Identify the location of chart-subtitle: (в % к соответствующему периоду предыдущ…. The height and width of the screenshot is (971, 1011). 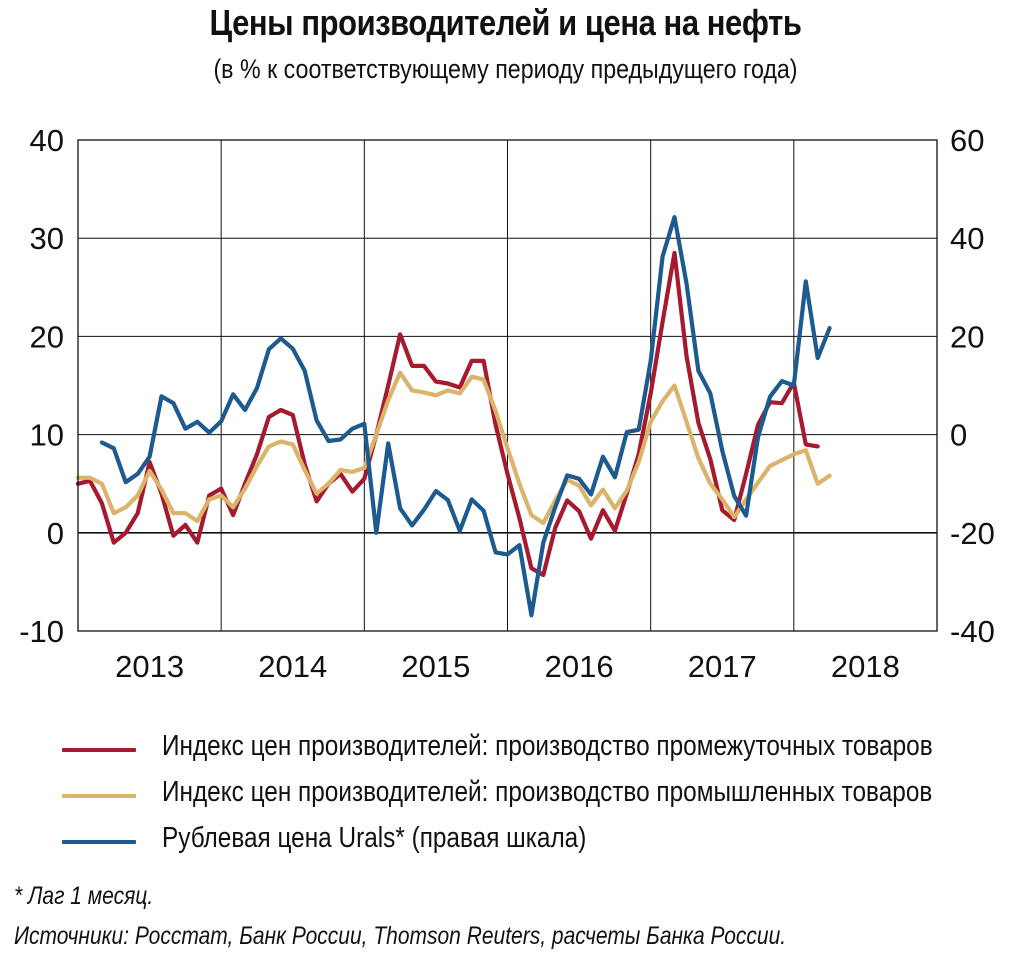
(505, 69).